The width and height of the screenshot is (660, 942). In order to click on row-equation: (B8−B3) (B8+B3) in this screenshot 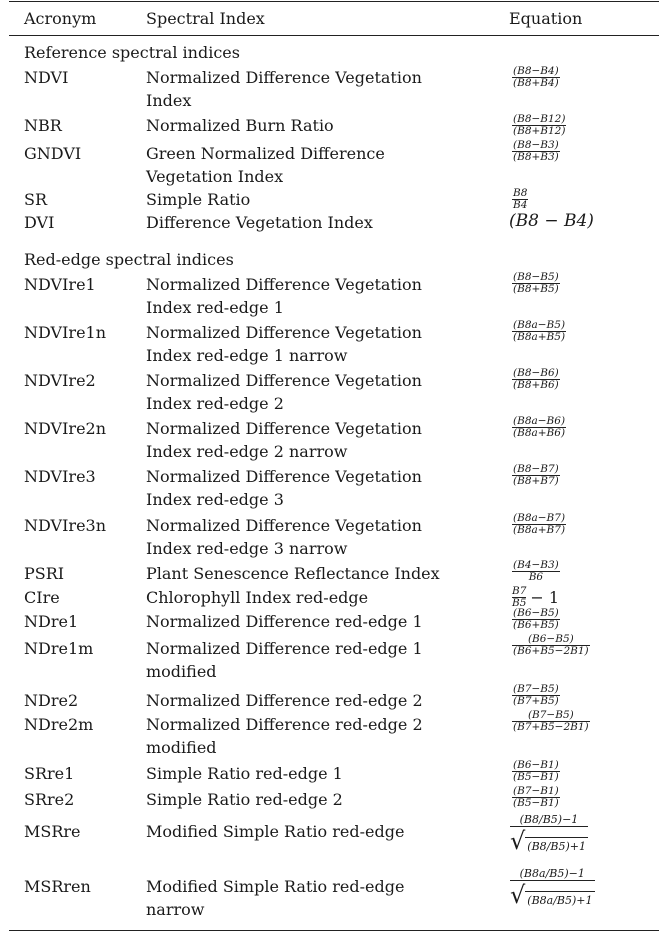, I will do `click(536, 151)`.